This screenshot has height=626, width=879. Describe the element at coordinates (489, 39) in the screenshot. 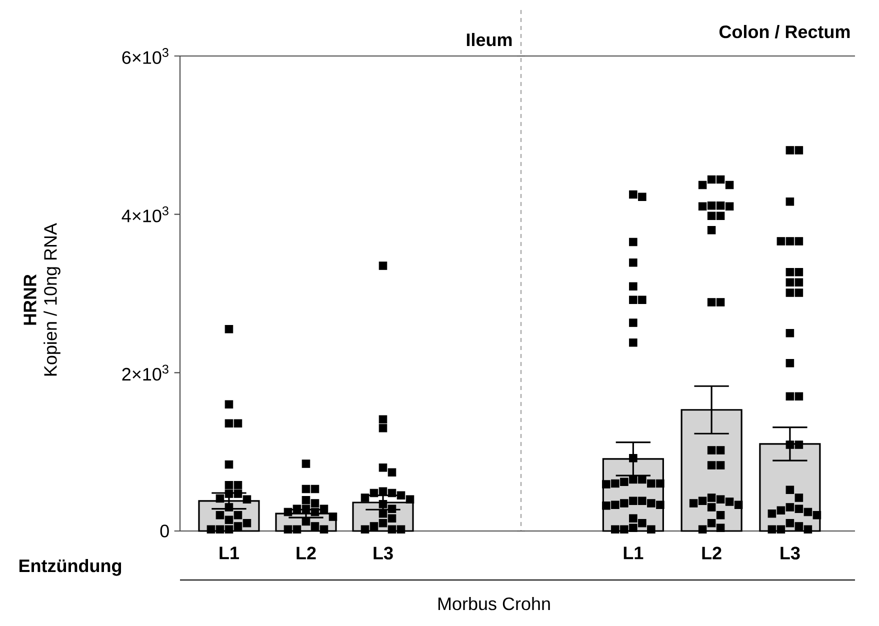

I see `text: Ileum` at that location.